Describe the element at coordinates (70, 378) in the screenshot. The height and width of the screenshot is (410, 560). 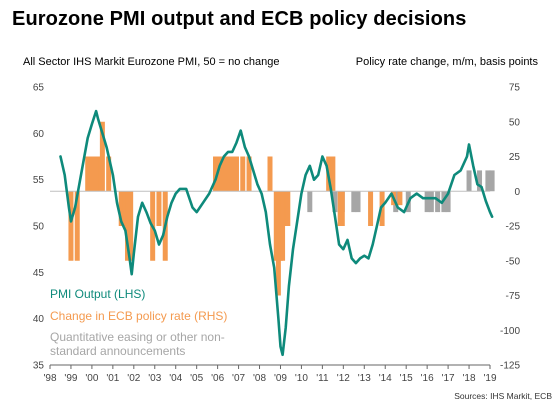
I see `x-tick-label: '99` at that location.